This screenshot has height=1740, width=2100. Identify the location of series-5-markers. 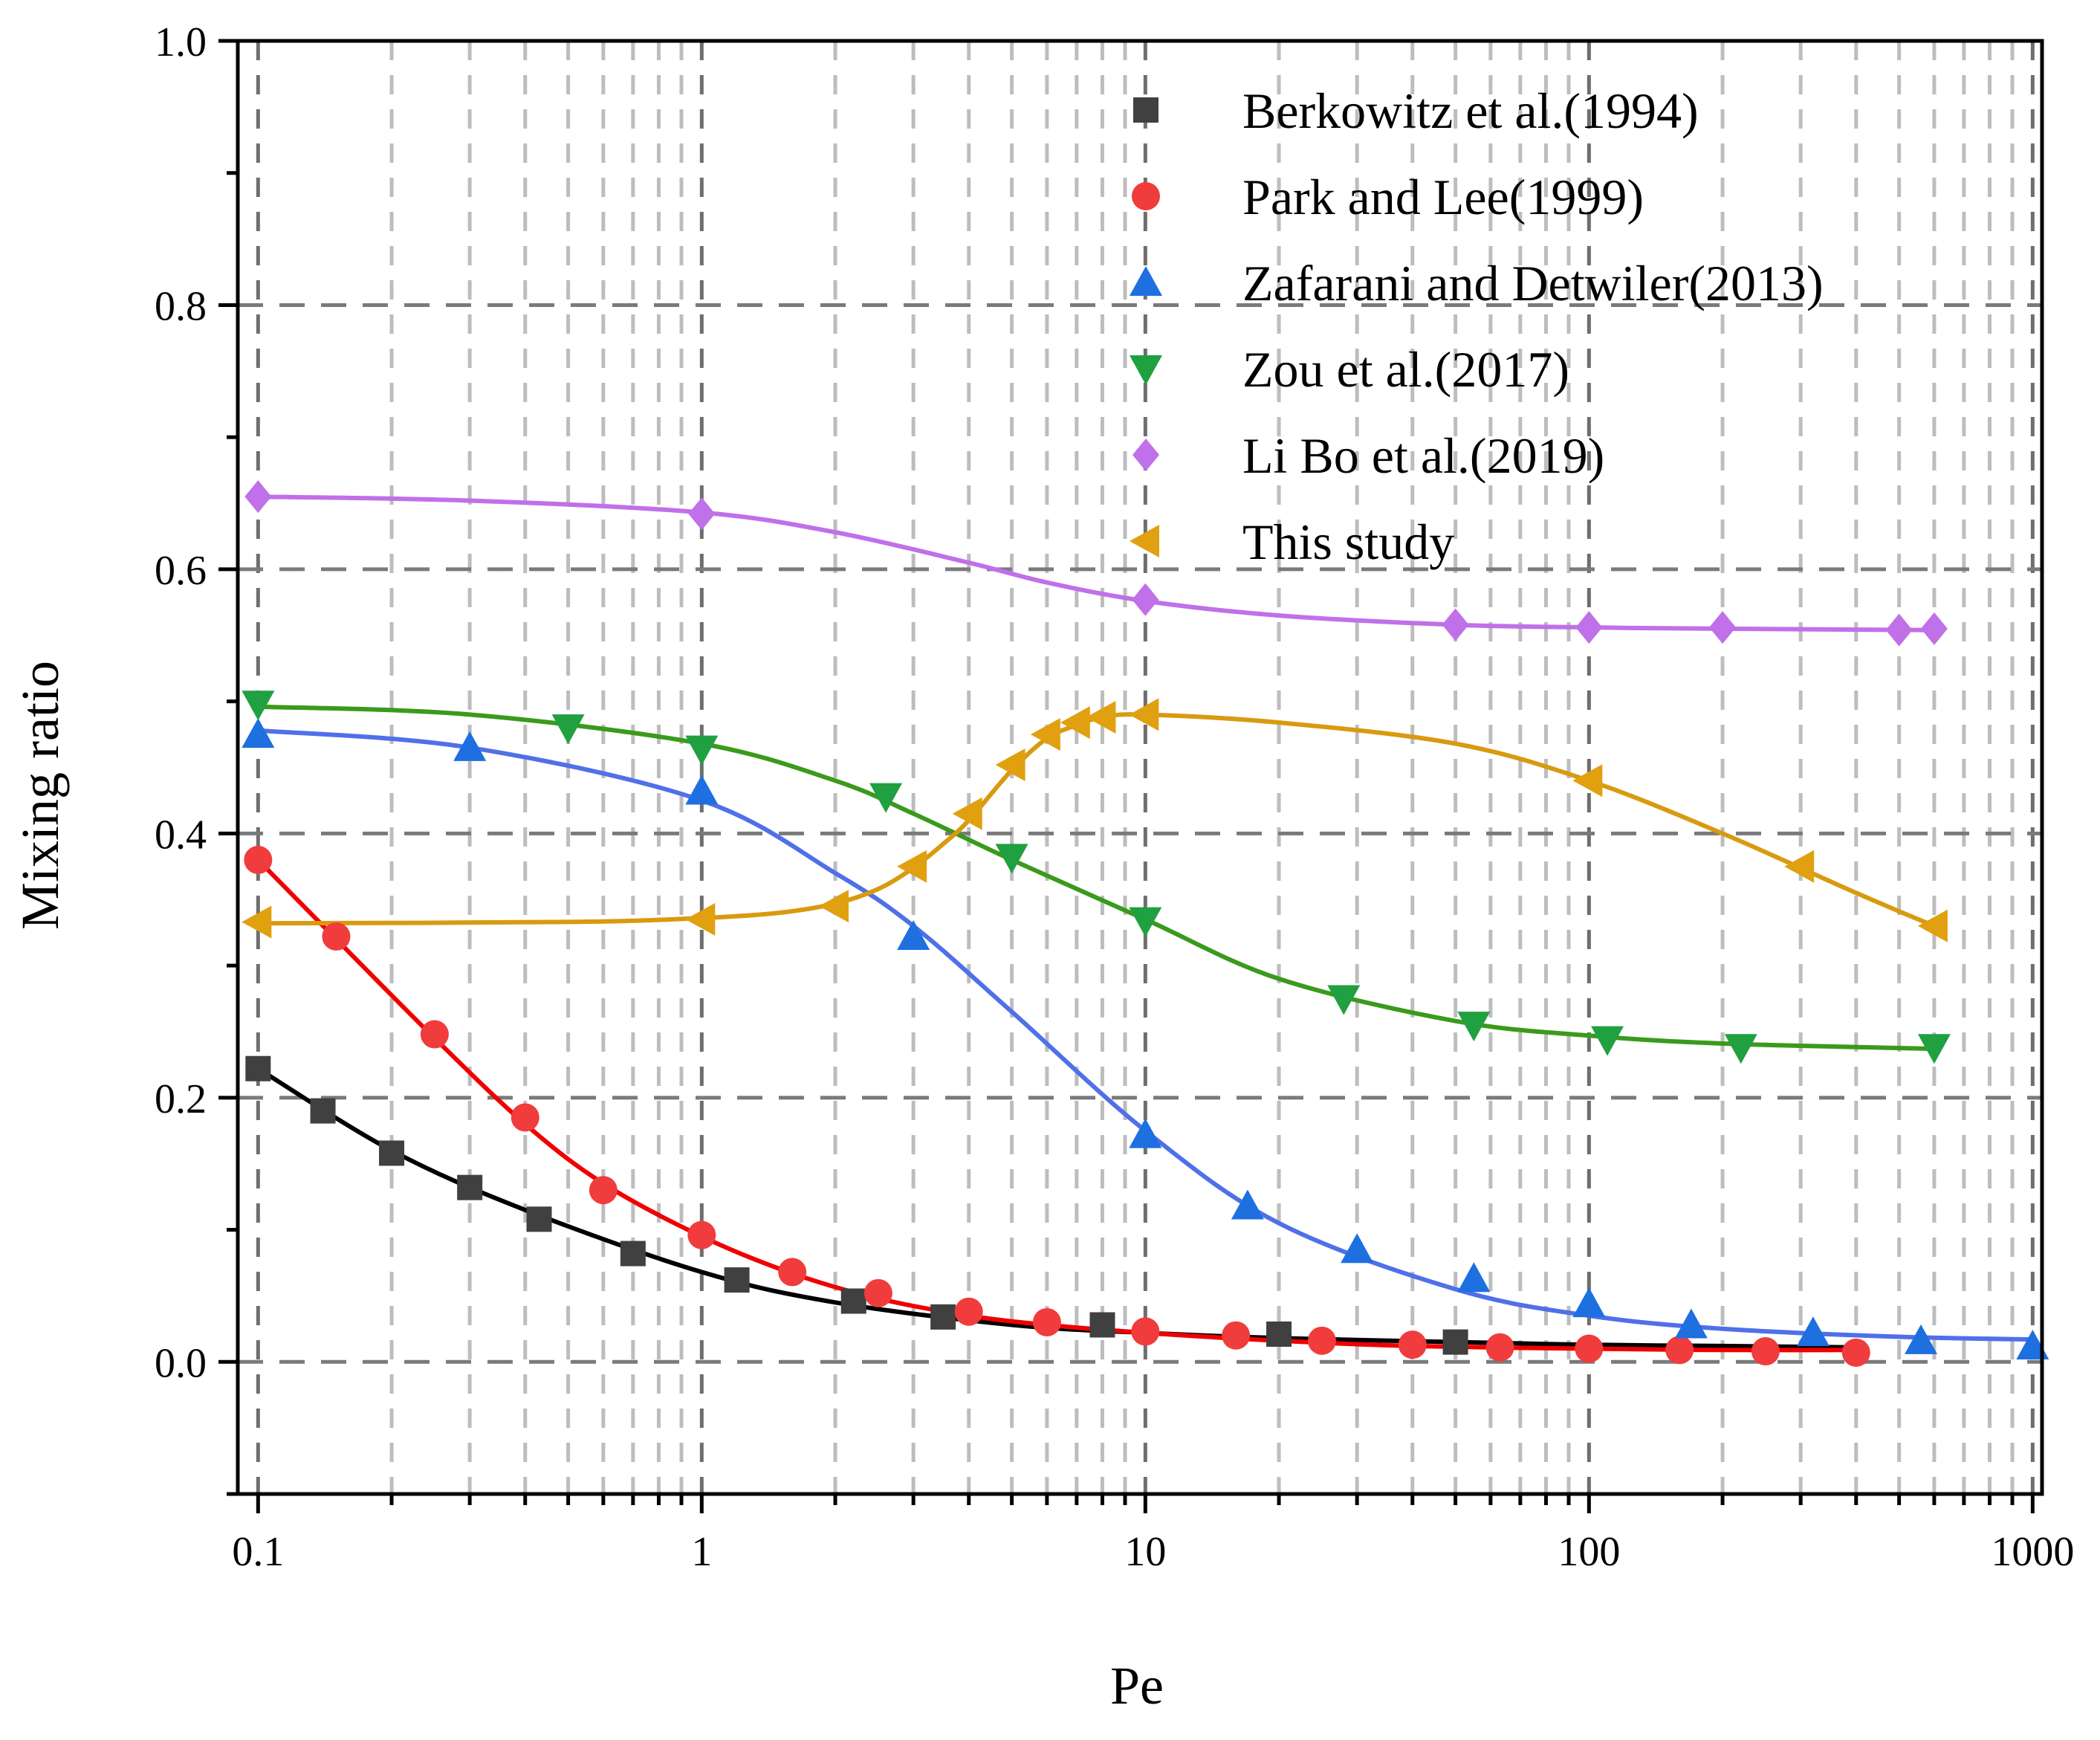
(1096, 563).